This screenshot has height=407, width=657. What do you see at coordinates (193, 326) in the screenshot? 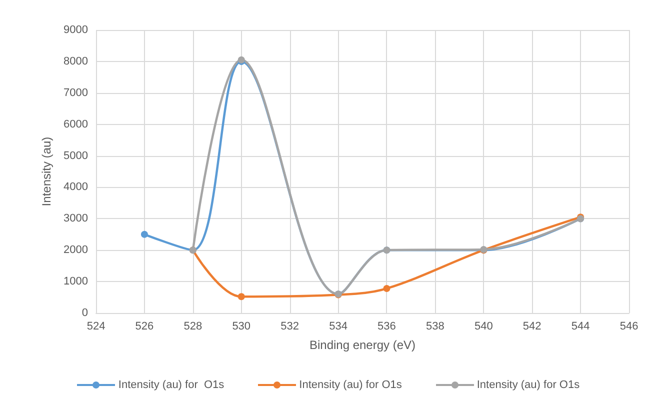
I see `x-tick-label: 528` at bounding box center [193, 326].